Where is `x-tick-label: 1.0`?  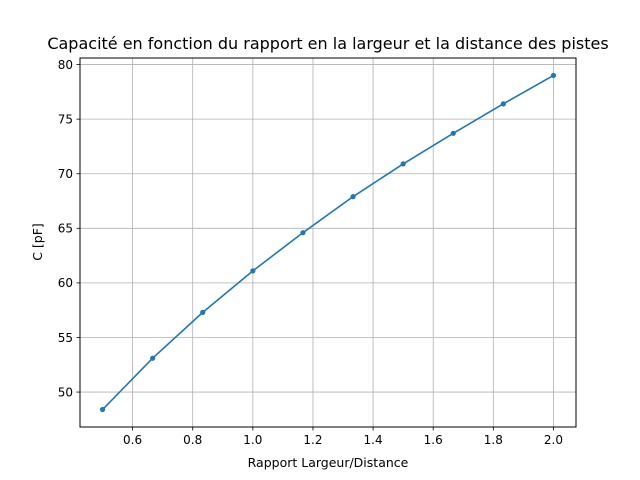
x-tick-label: 1.0 is located at coordinates (252, 440).